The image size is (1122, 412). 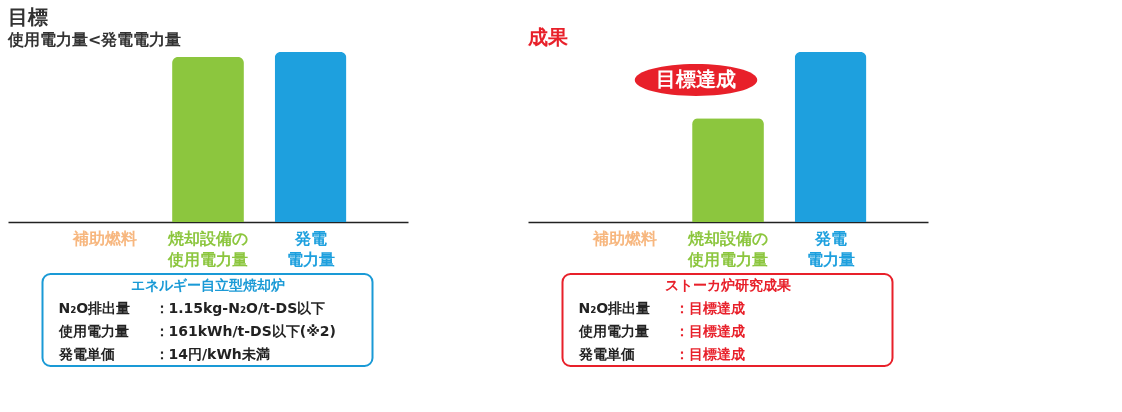 What do you see at coordinates (94, 39) in the screenshot?
I see `chart-subtitle: 使用電力量<発電電力量` at bounding box center [94, 39].